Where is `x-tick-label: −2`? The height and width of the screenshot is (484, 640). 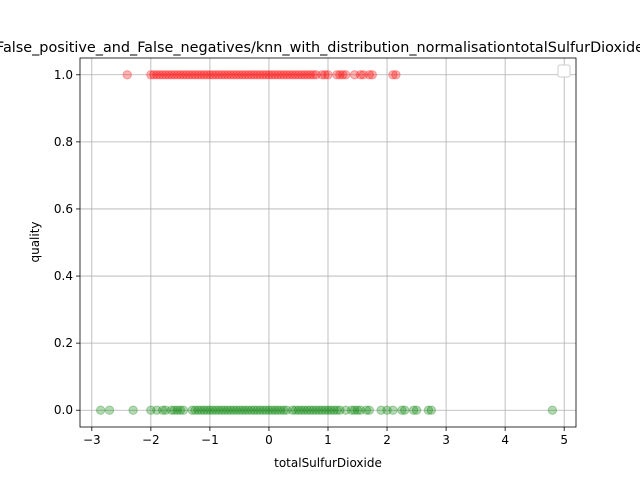
x-tick-label: −2 is located at coordinates (151, 440).